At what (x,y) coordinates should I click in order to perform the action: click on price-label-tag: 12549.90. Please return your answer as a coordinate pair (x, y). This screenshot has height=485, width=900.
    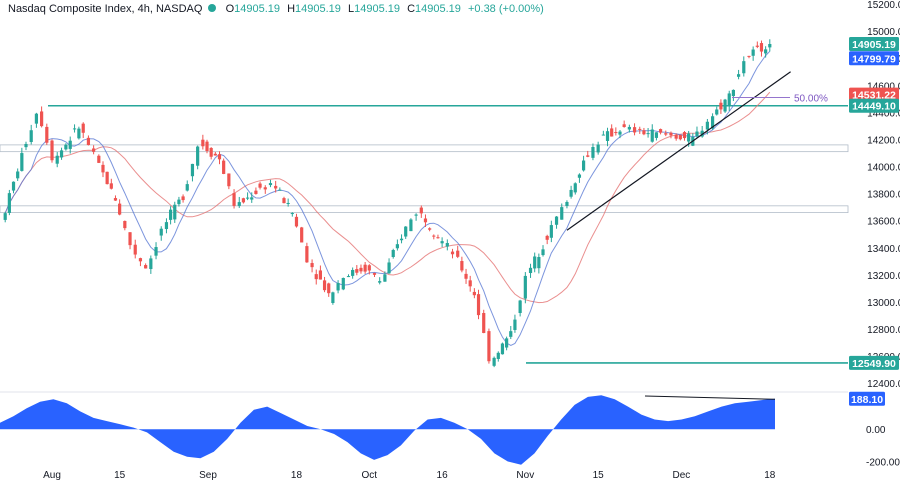
    Looking at the image, I should click on (874, 362).